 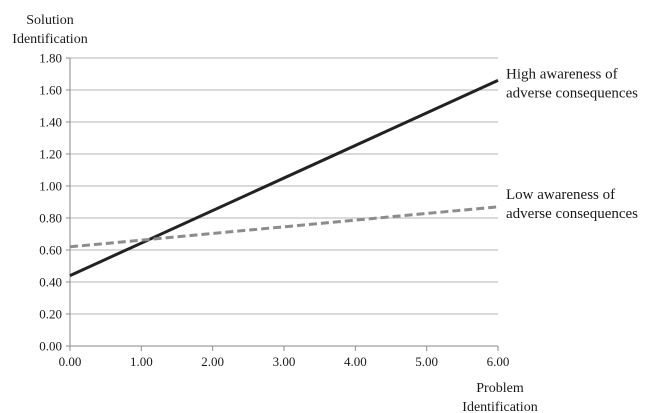 I want to click on x-tick-label: 4.00, so click(x=355, y=361).